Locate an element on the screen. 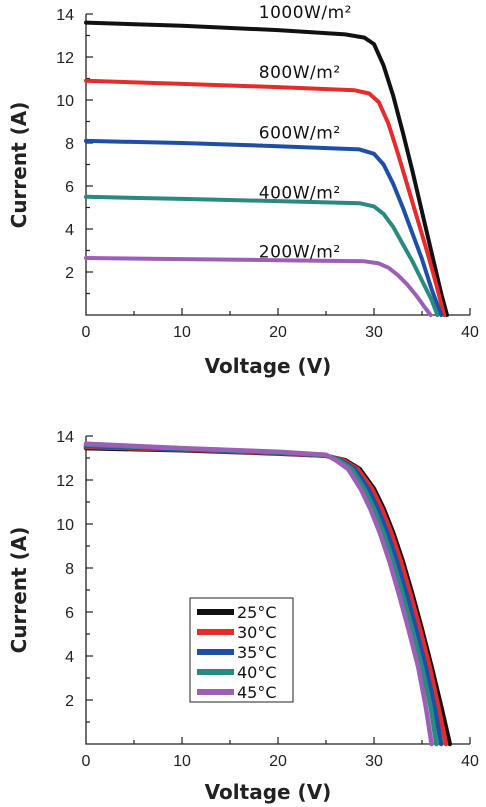 The image size is (486, 807). chart2-y-ticks: 2 4 6 8 10 12 14 is located at coordinates (74, 576).